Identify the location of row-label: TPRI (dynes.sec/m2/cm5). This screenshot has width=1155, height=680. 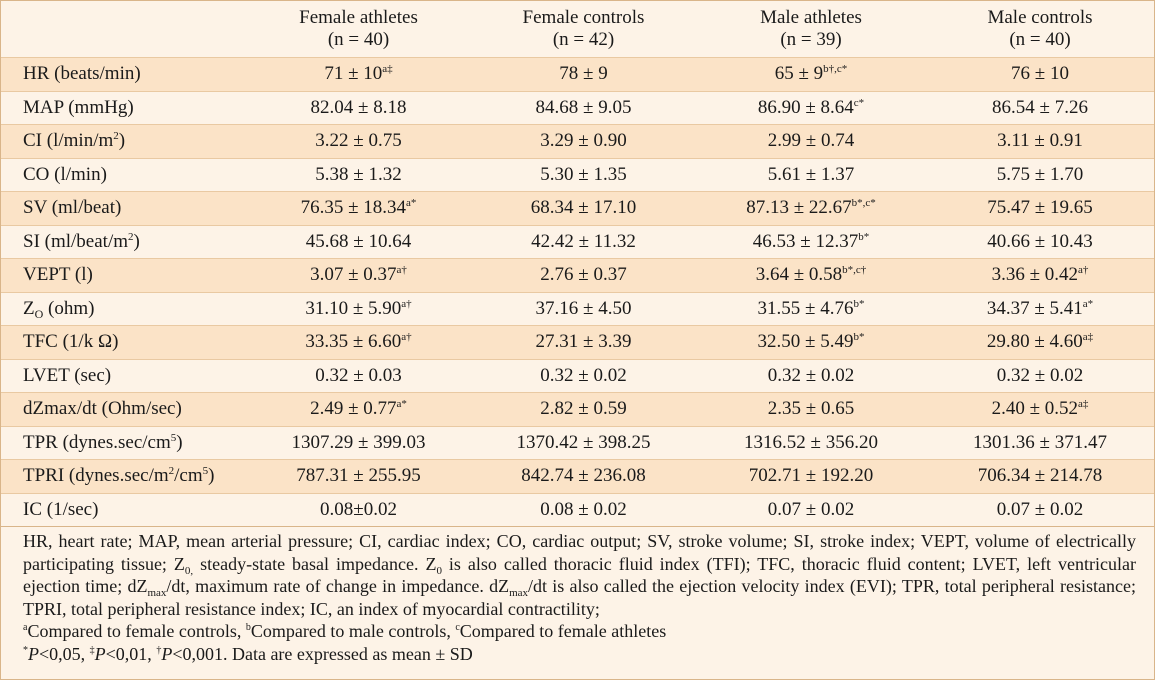
(123, 476).